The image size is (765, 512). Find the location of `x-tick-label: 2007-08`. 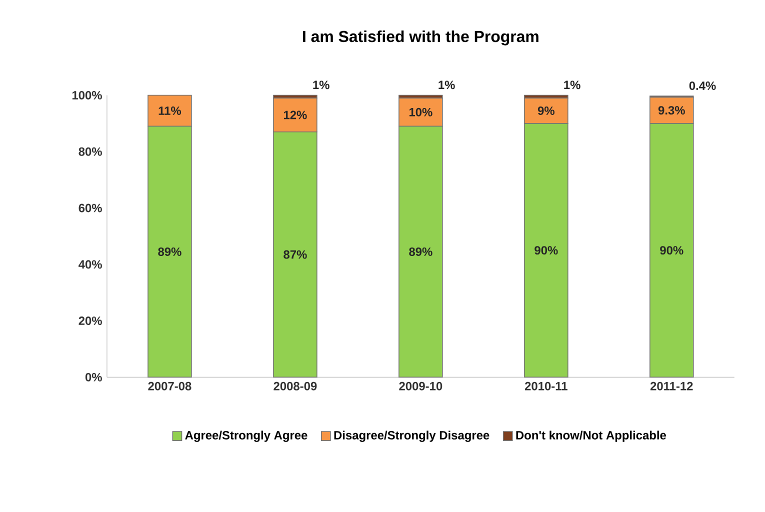

x-tick-label: 2007-08 is located at coordinates (170, 386).